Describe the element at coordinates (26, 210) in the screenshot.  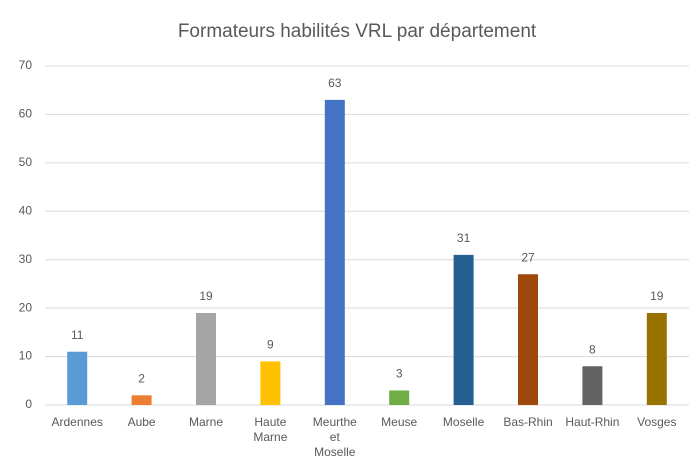
I see `y-tick-label: 40` at that location.